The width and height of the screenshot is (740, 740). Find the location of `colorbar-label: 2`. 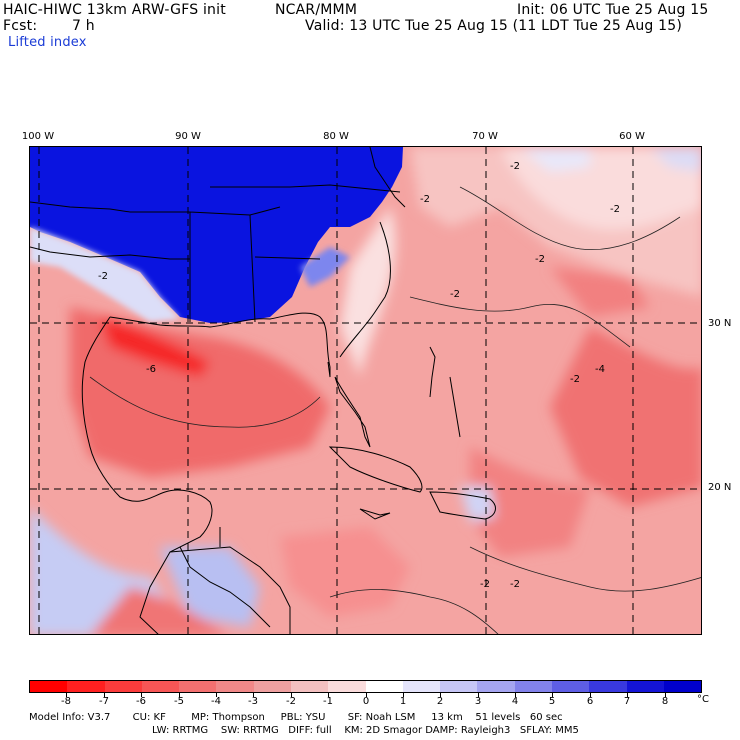

colorbar-label: 2 is located at coordinates (440, 701).